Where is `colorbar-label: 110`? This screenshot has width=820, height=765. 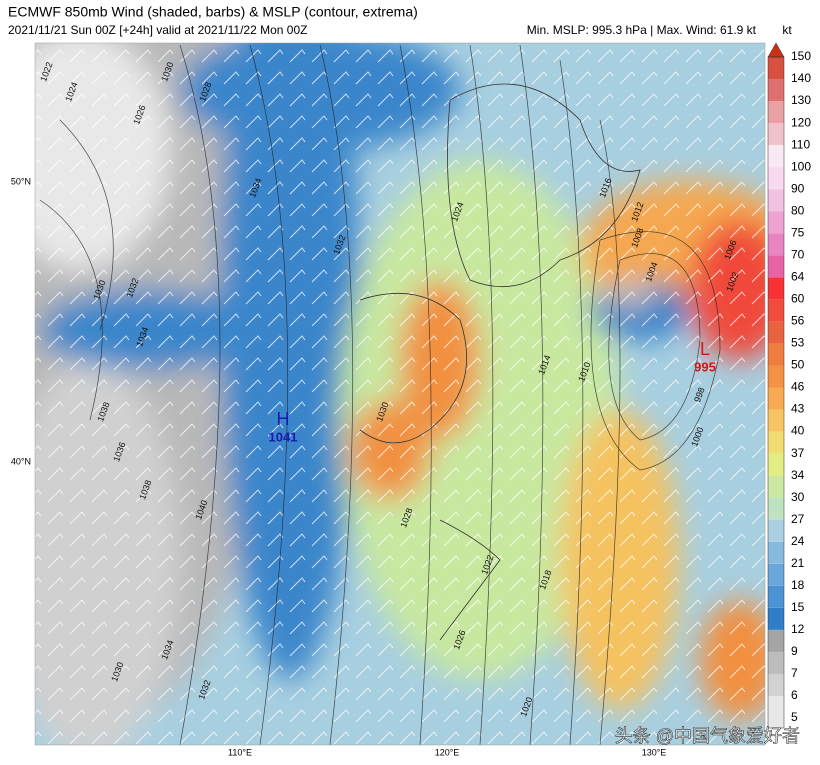 colorbar-label: 110 is located at coordinates (800, 144).